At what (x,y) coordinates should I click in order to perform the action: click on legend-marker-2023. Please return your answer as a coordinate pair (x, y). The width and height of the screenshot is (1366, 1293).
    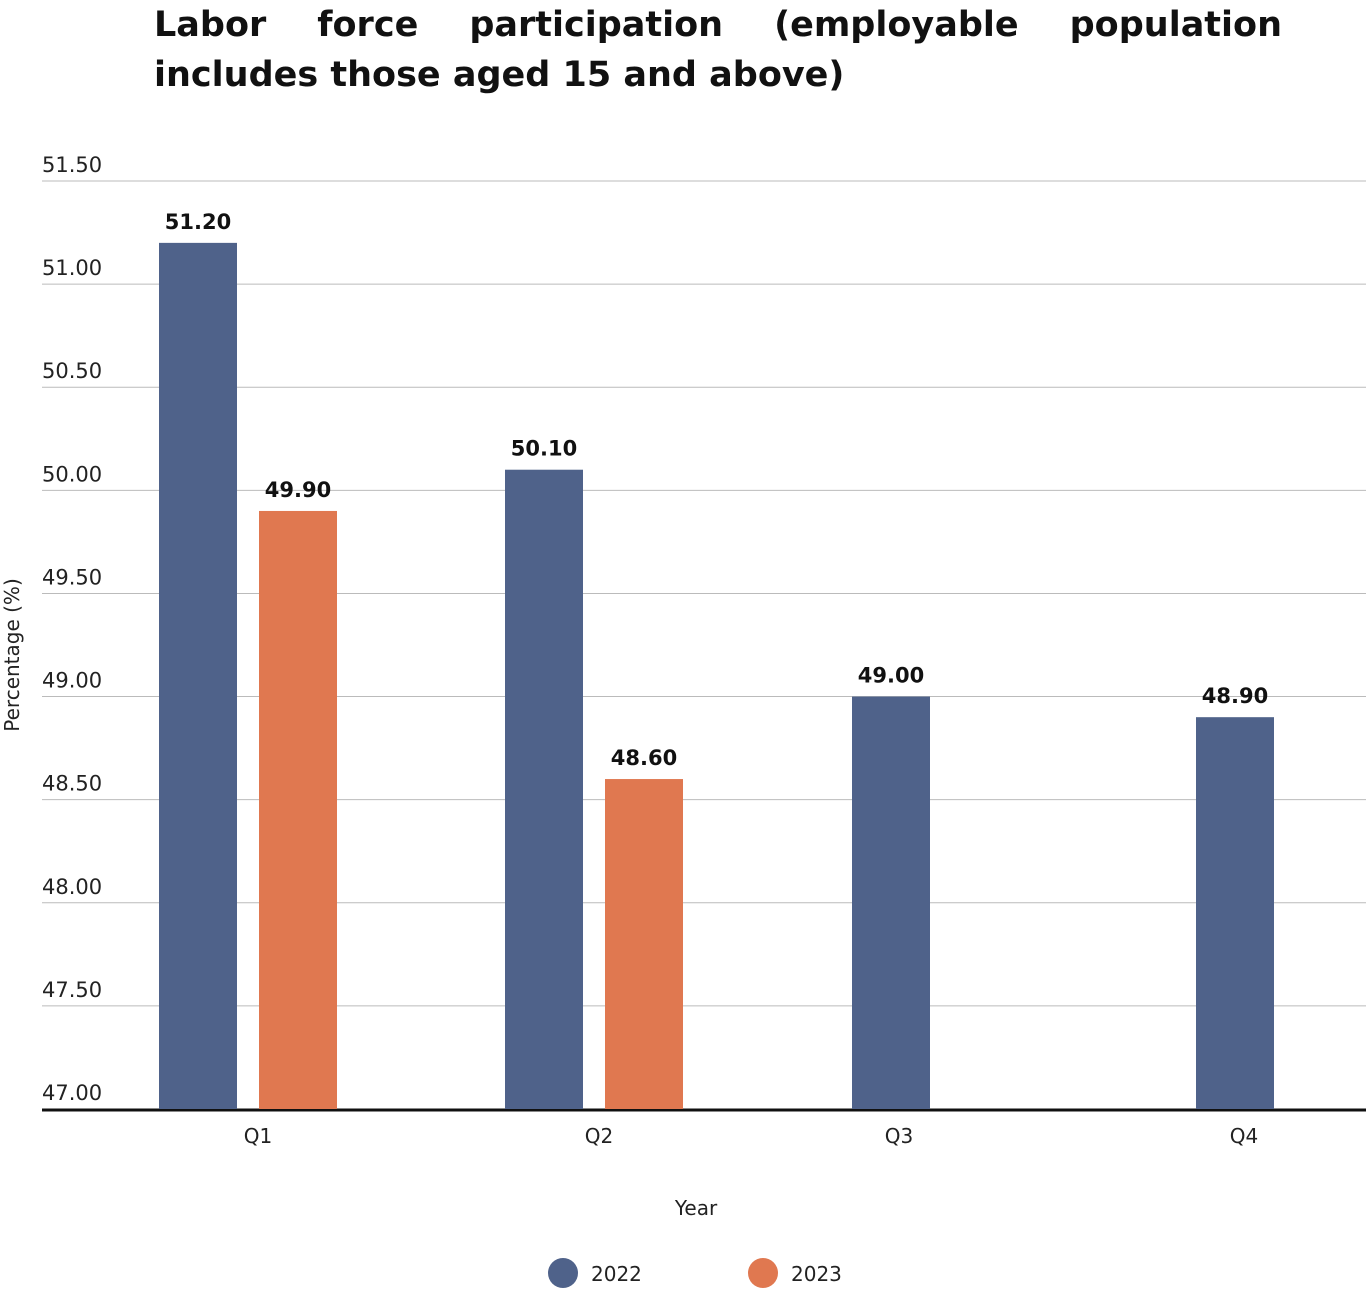
    Looking at the image, I should click on (763, 1273).